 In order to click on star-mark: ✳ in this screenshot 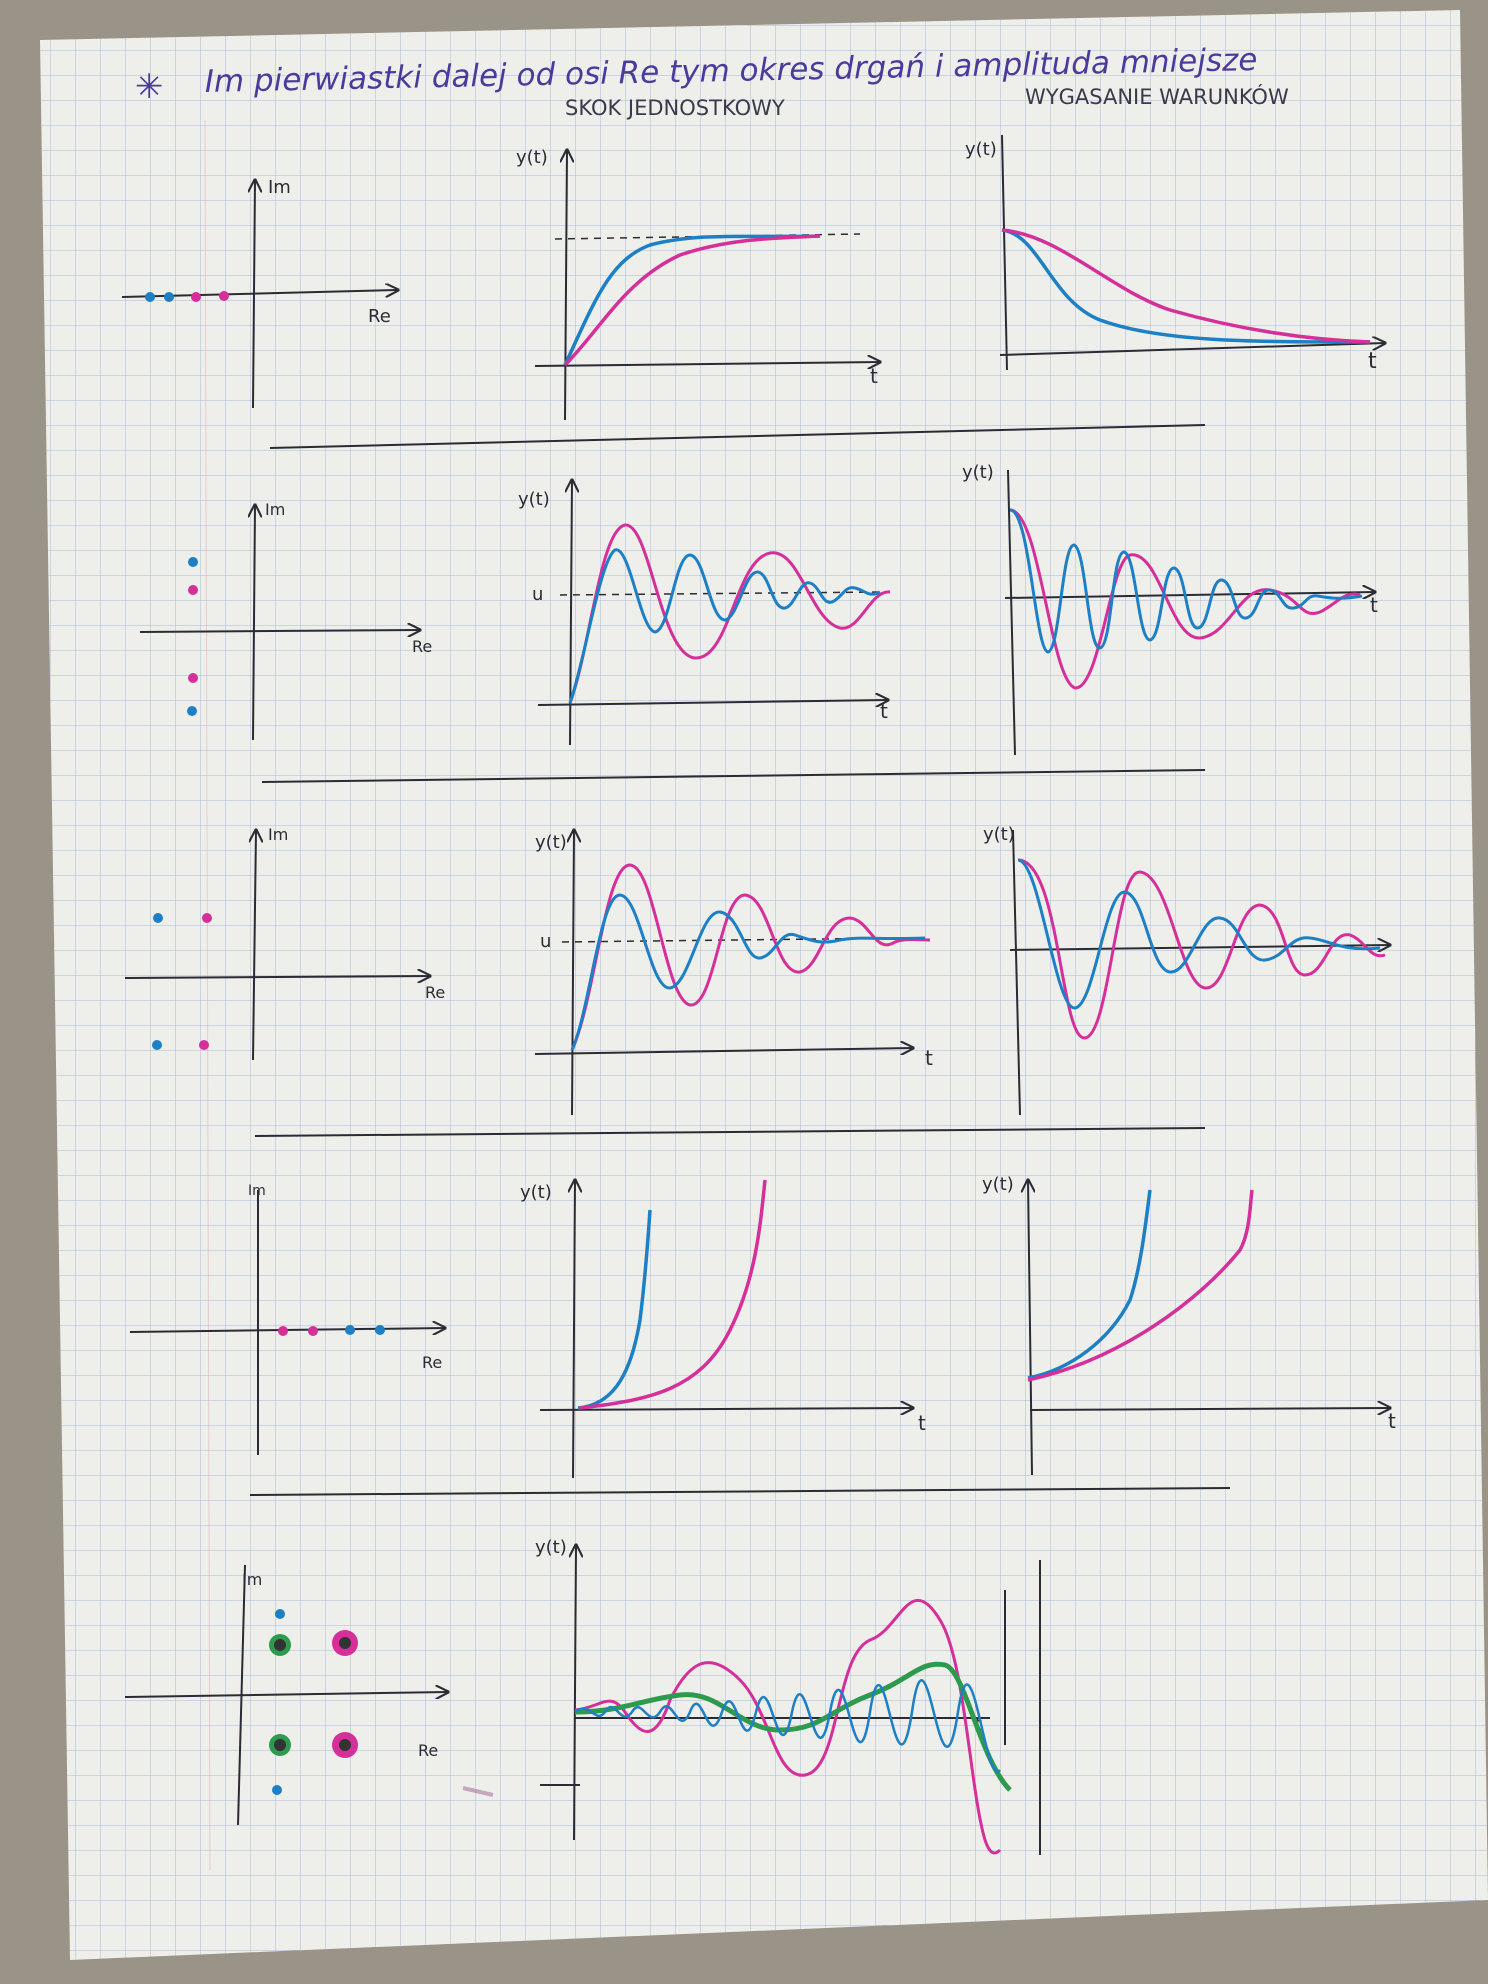, I will do `click(149, 87)`.